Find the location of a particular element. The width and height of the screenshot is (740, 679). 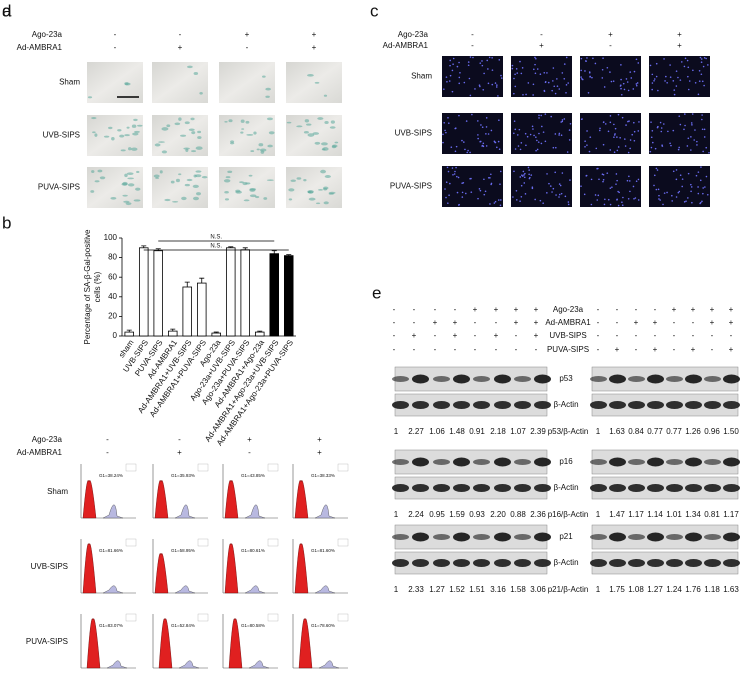

bar is located at coordinates (216, 334).